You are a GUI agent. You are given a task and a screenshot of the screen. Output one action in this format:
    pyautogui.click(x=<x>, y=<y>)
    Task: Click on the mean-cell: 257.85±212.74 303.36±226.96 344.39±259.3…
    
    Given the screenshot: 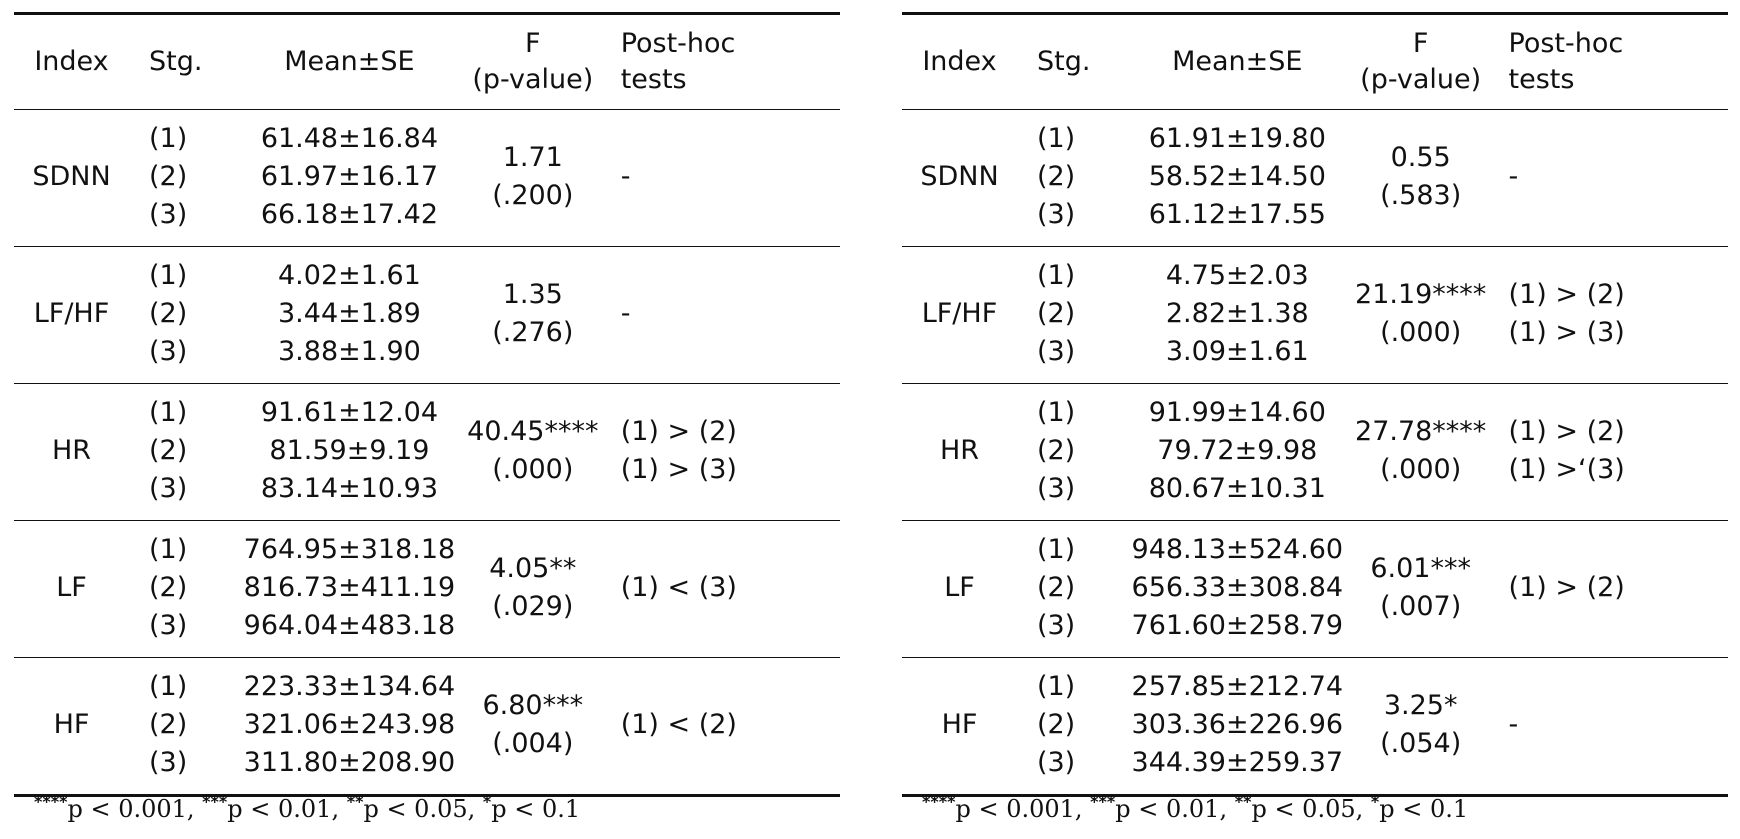 What is the action you would take?
    pyautogui.click(x=1237, y=727)
    